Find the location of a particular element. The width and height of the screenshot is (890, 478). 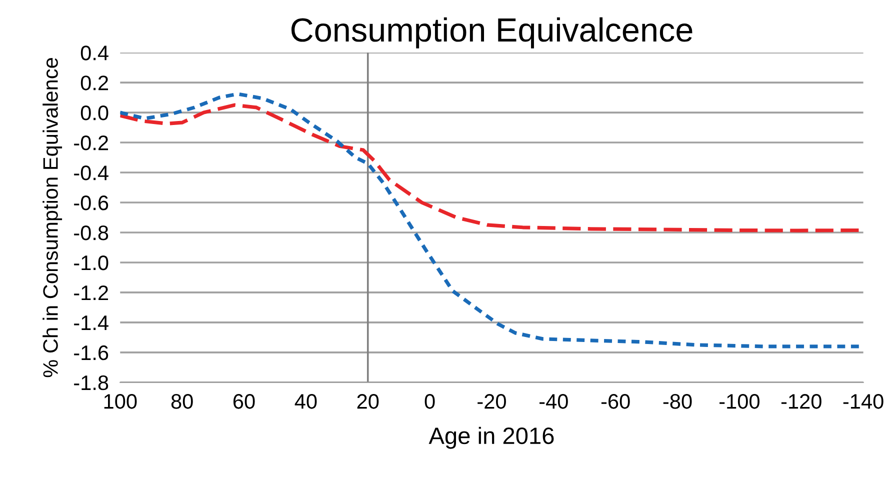

x-tick-label: 100 is located at coordinates (120, 401).